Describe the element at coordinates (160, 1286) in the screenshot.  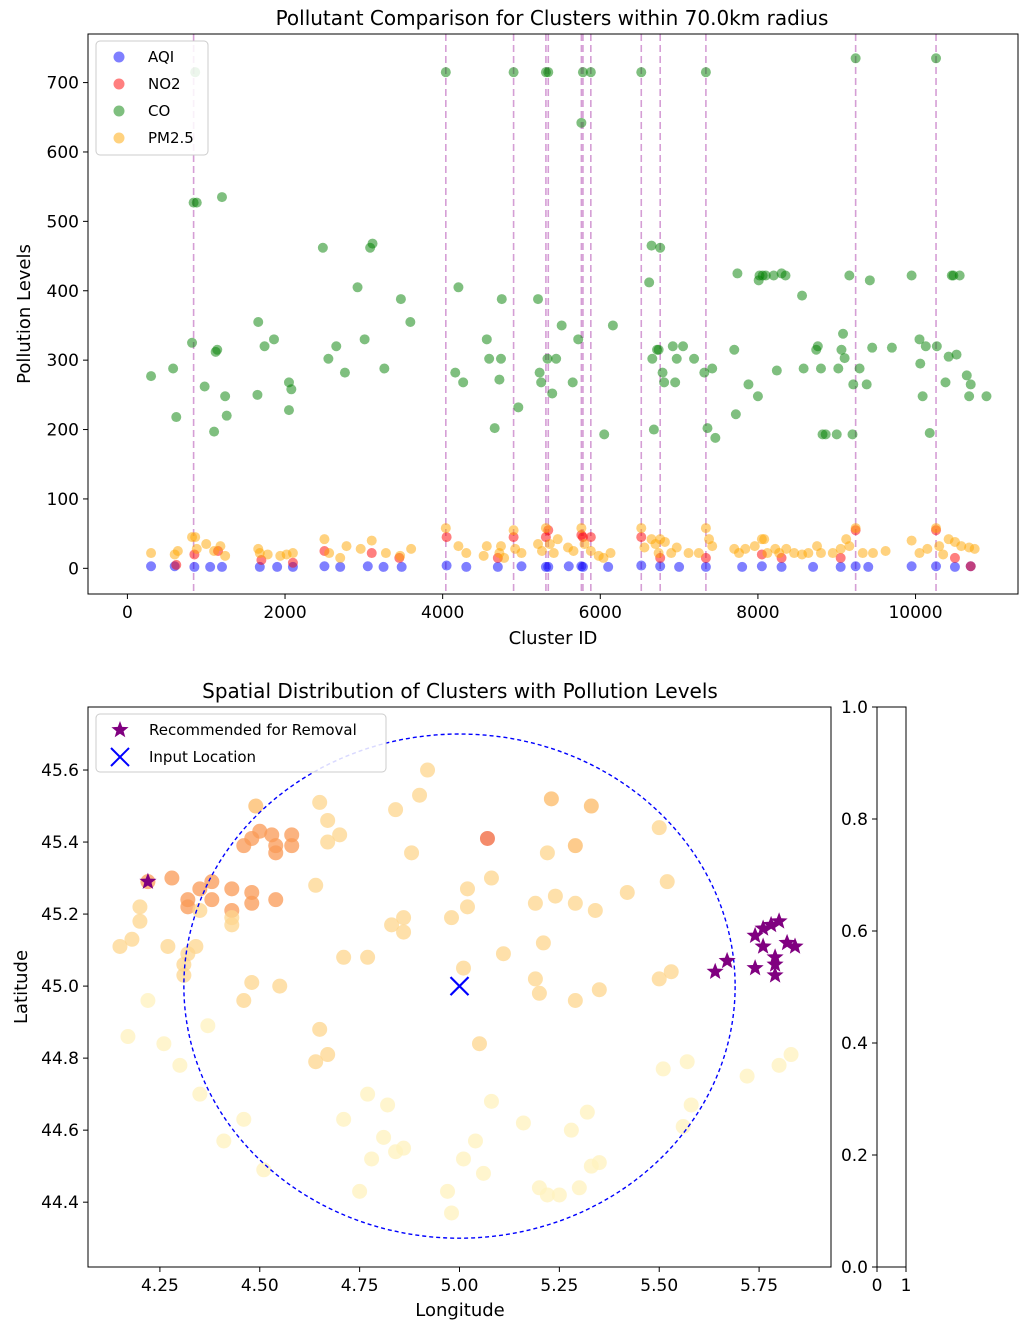
I see `x-tick-label: 4.25` at that location.